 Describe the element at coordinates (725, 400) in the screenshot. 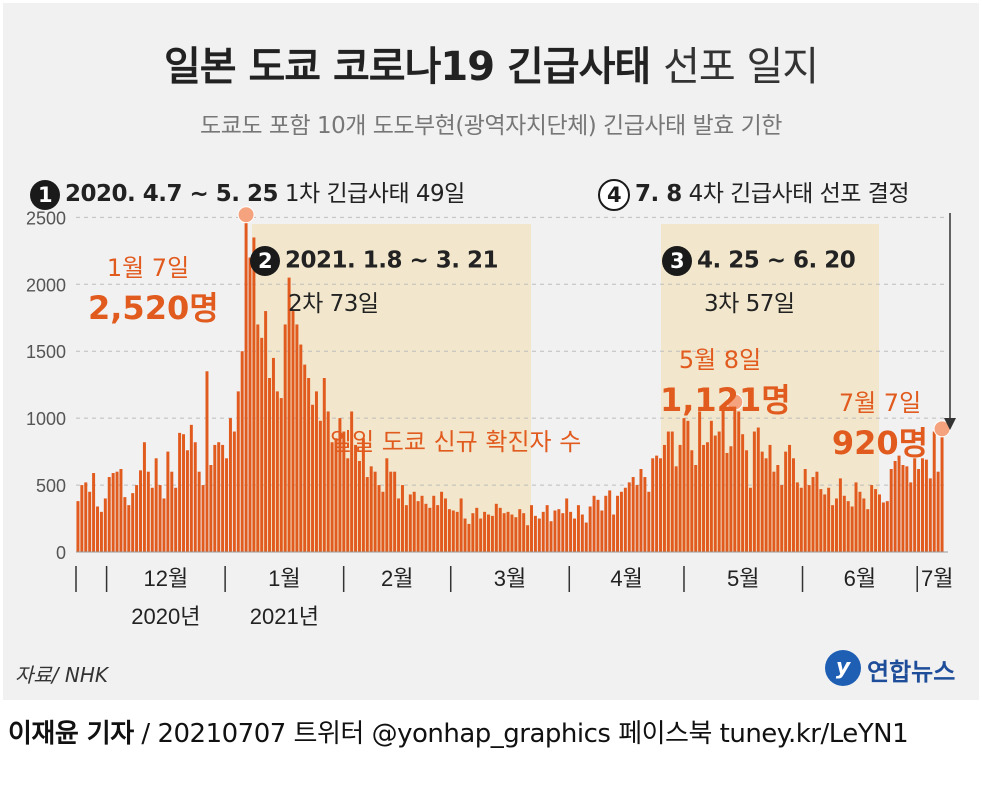

I see `peak-2-value: 1,121명` at that location.